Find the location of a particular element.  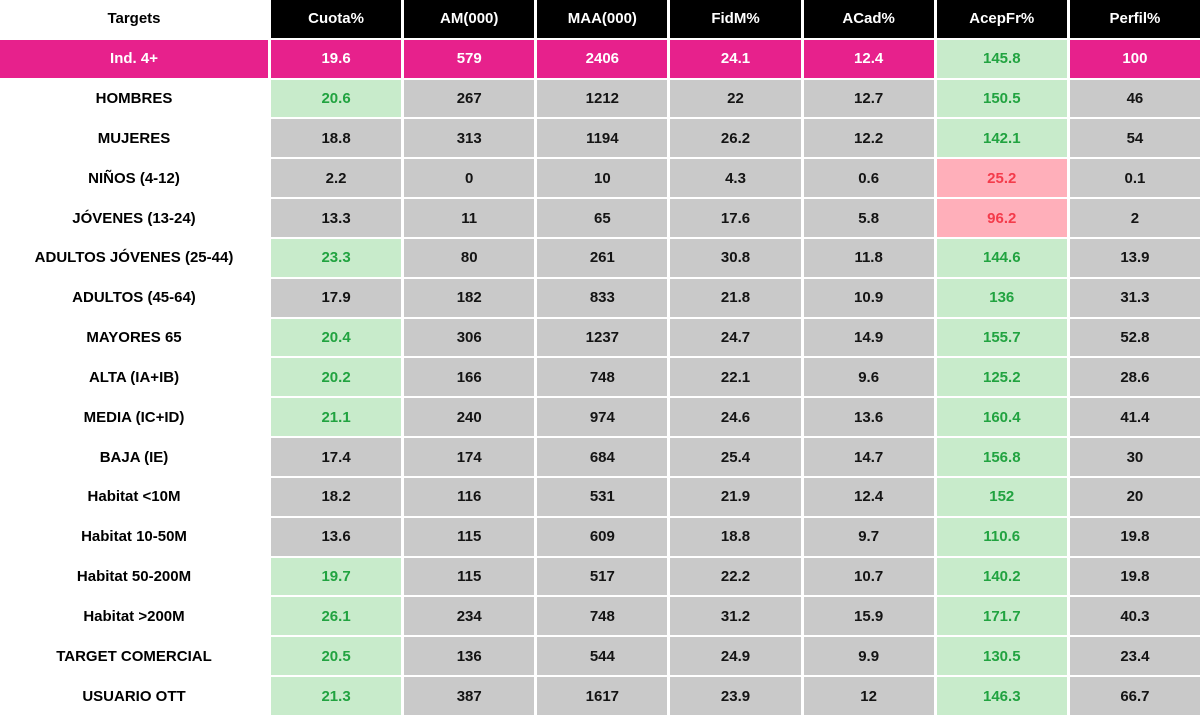

data-cell: 9.7 is located at coordinates (868, 536).